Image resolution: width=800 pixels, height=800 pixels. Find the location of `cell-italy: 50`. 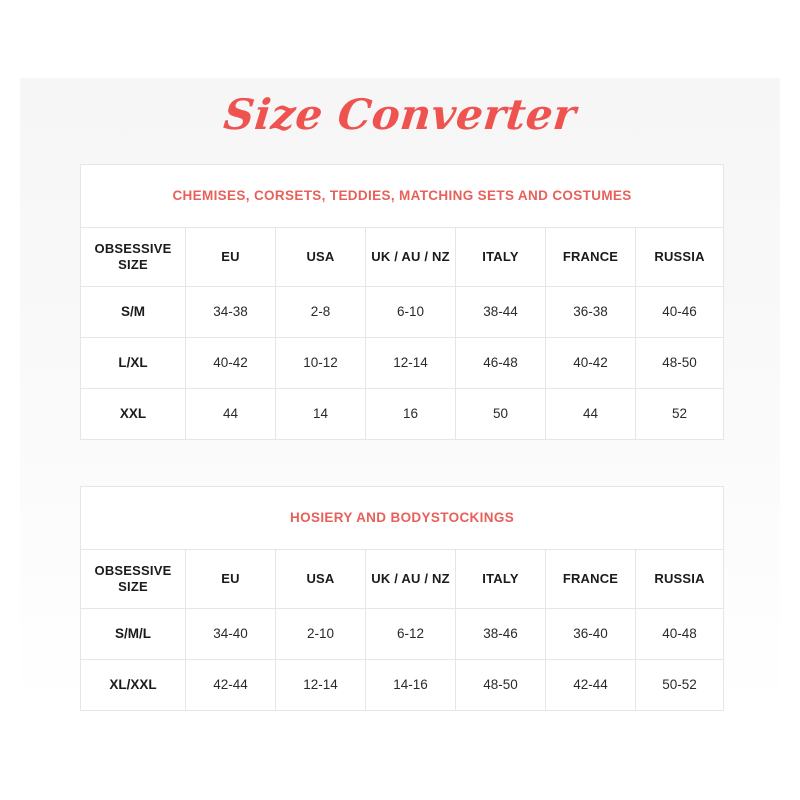

cell-italy: 50 is located at coordinates (500, 414).